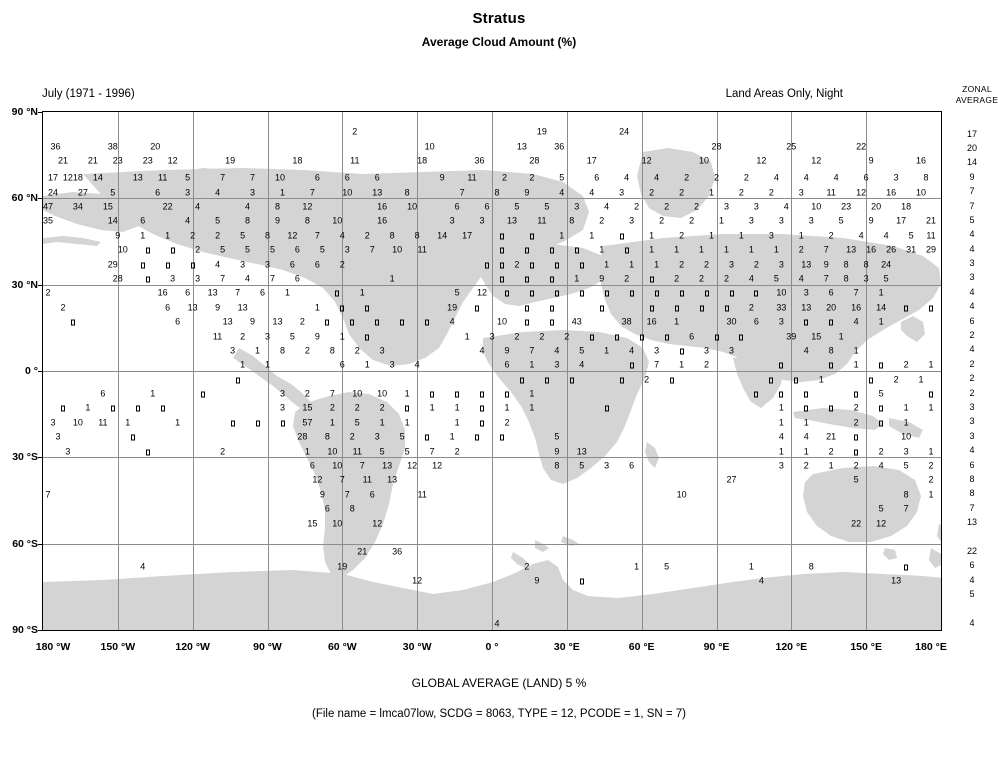  Describe the element at coordinates (651, 321) in the screenshot. I see `map-cell-value: 16` at that location.